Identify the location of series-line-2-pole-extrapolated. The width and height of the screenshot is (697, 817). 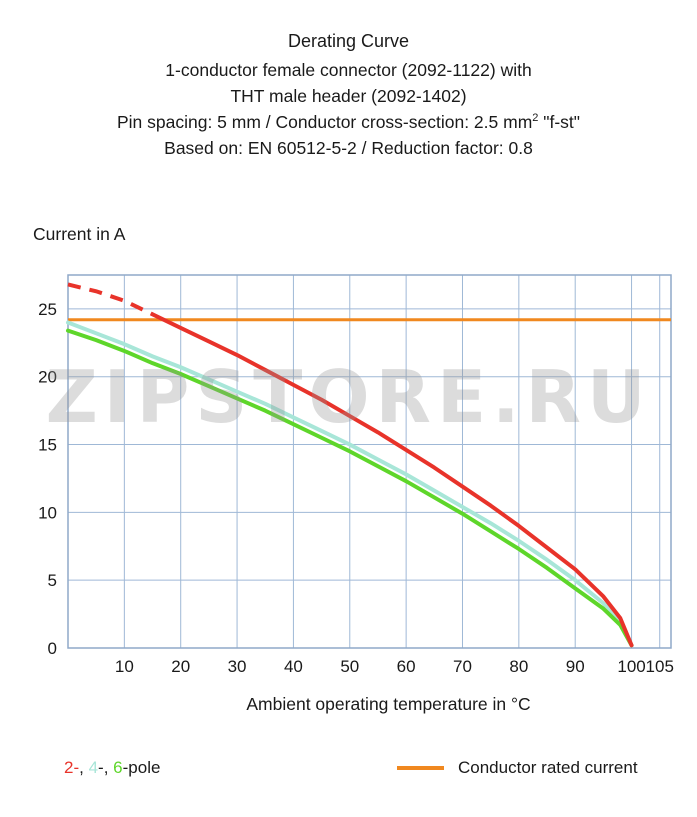
(110, 299).